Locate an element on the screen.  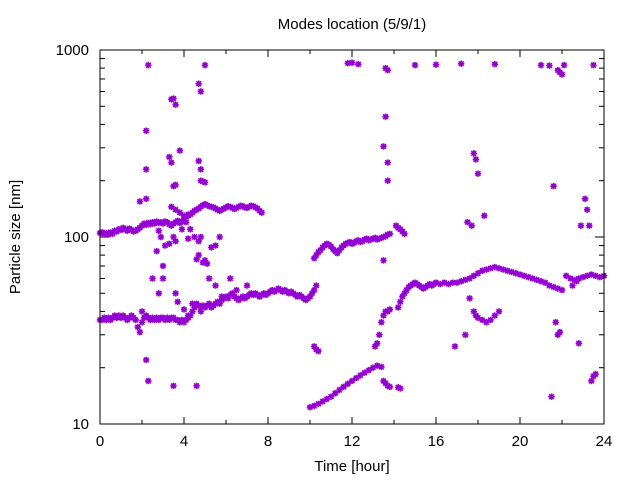
x-tick-label: 4 is located at coordinates (184, 441).